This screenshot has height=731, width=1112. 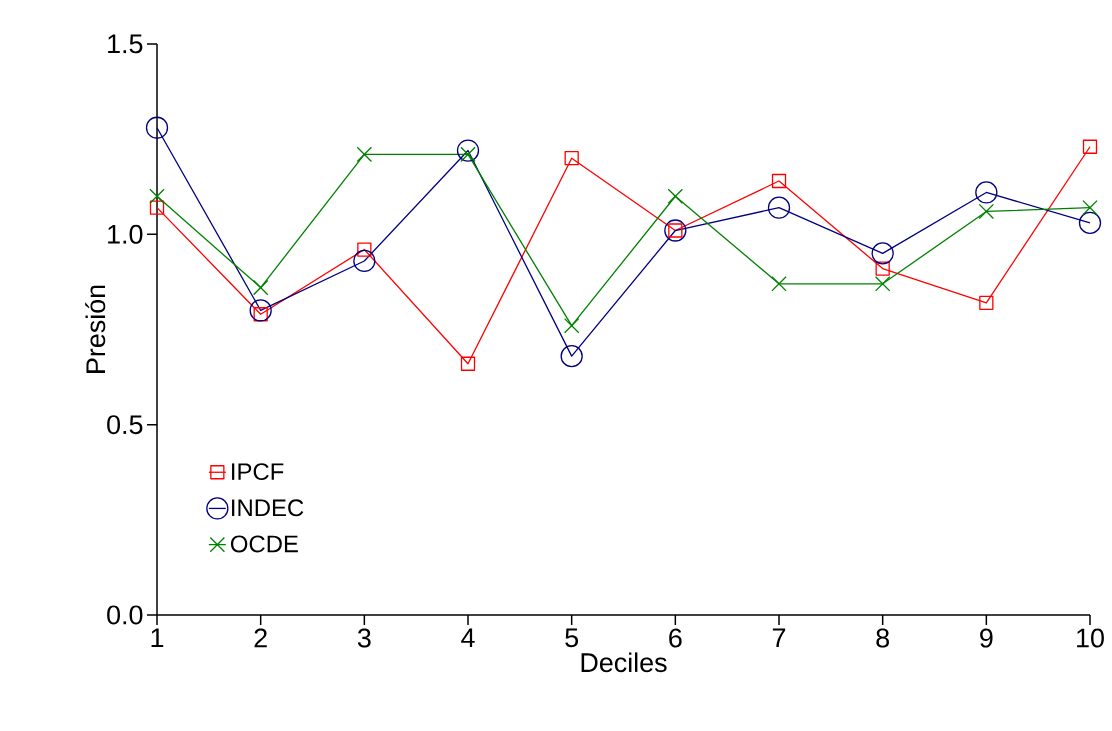 What do you see at coordinates (125, 615) in the screenshot?
I see `y-tick-label: 0.0` at bounding box center [125, 615].